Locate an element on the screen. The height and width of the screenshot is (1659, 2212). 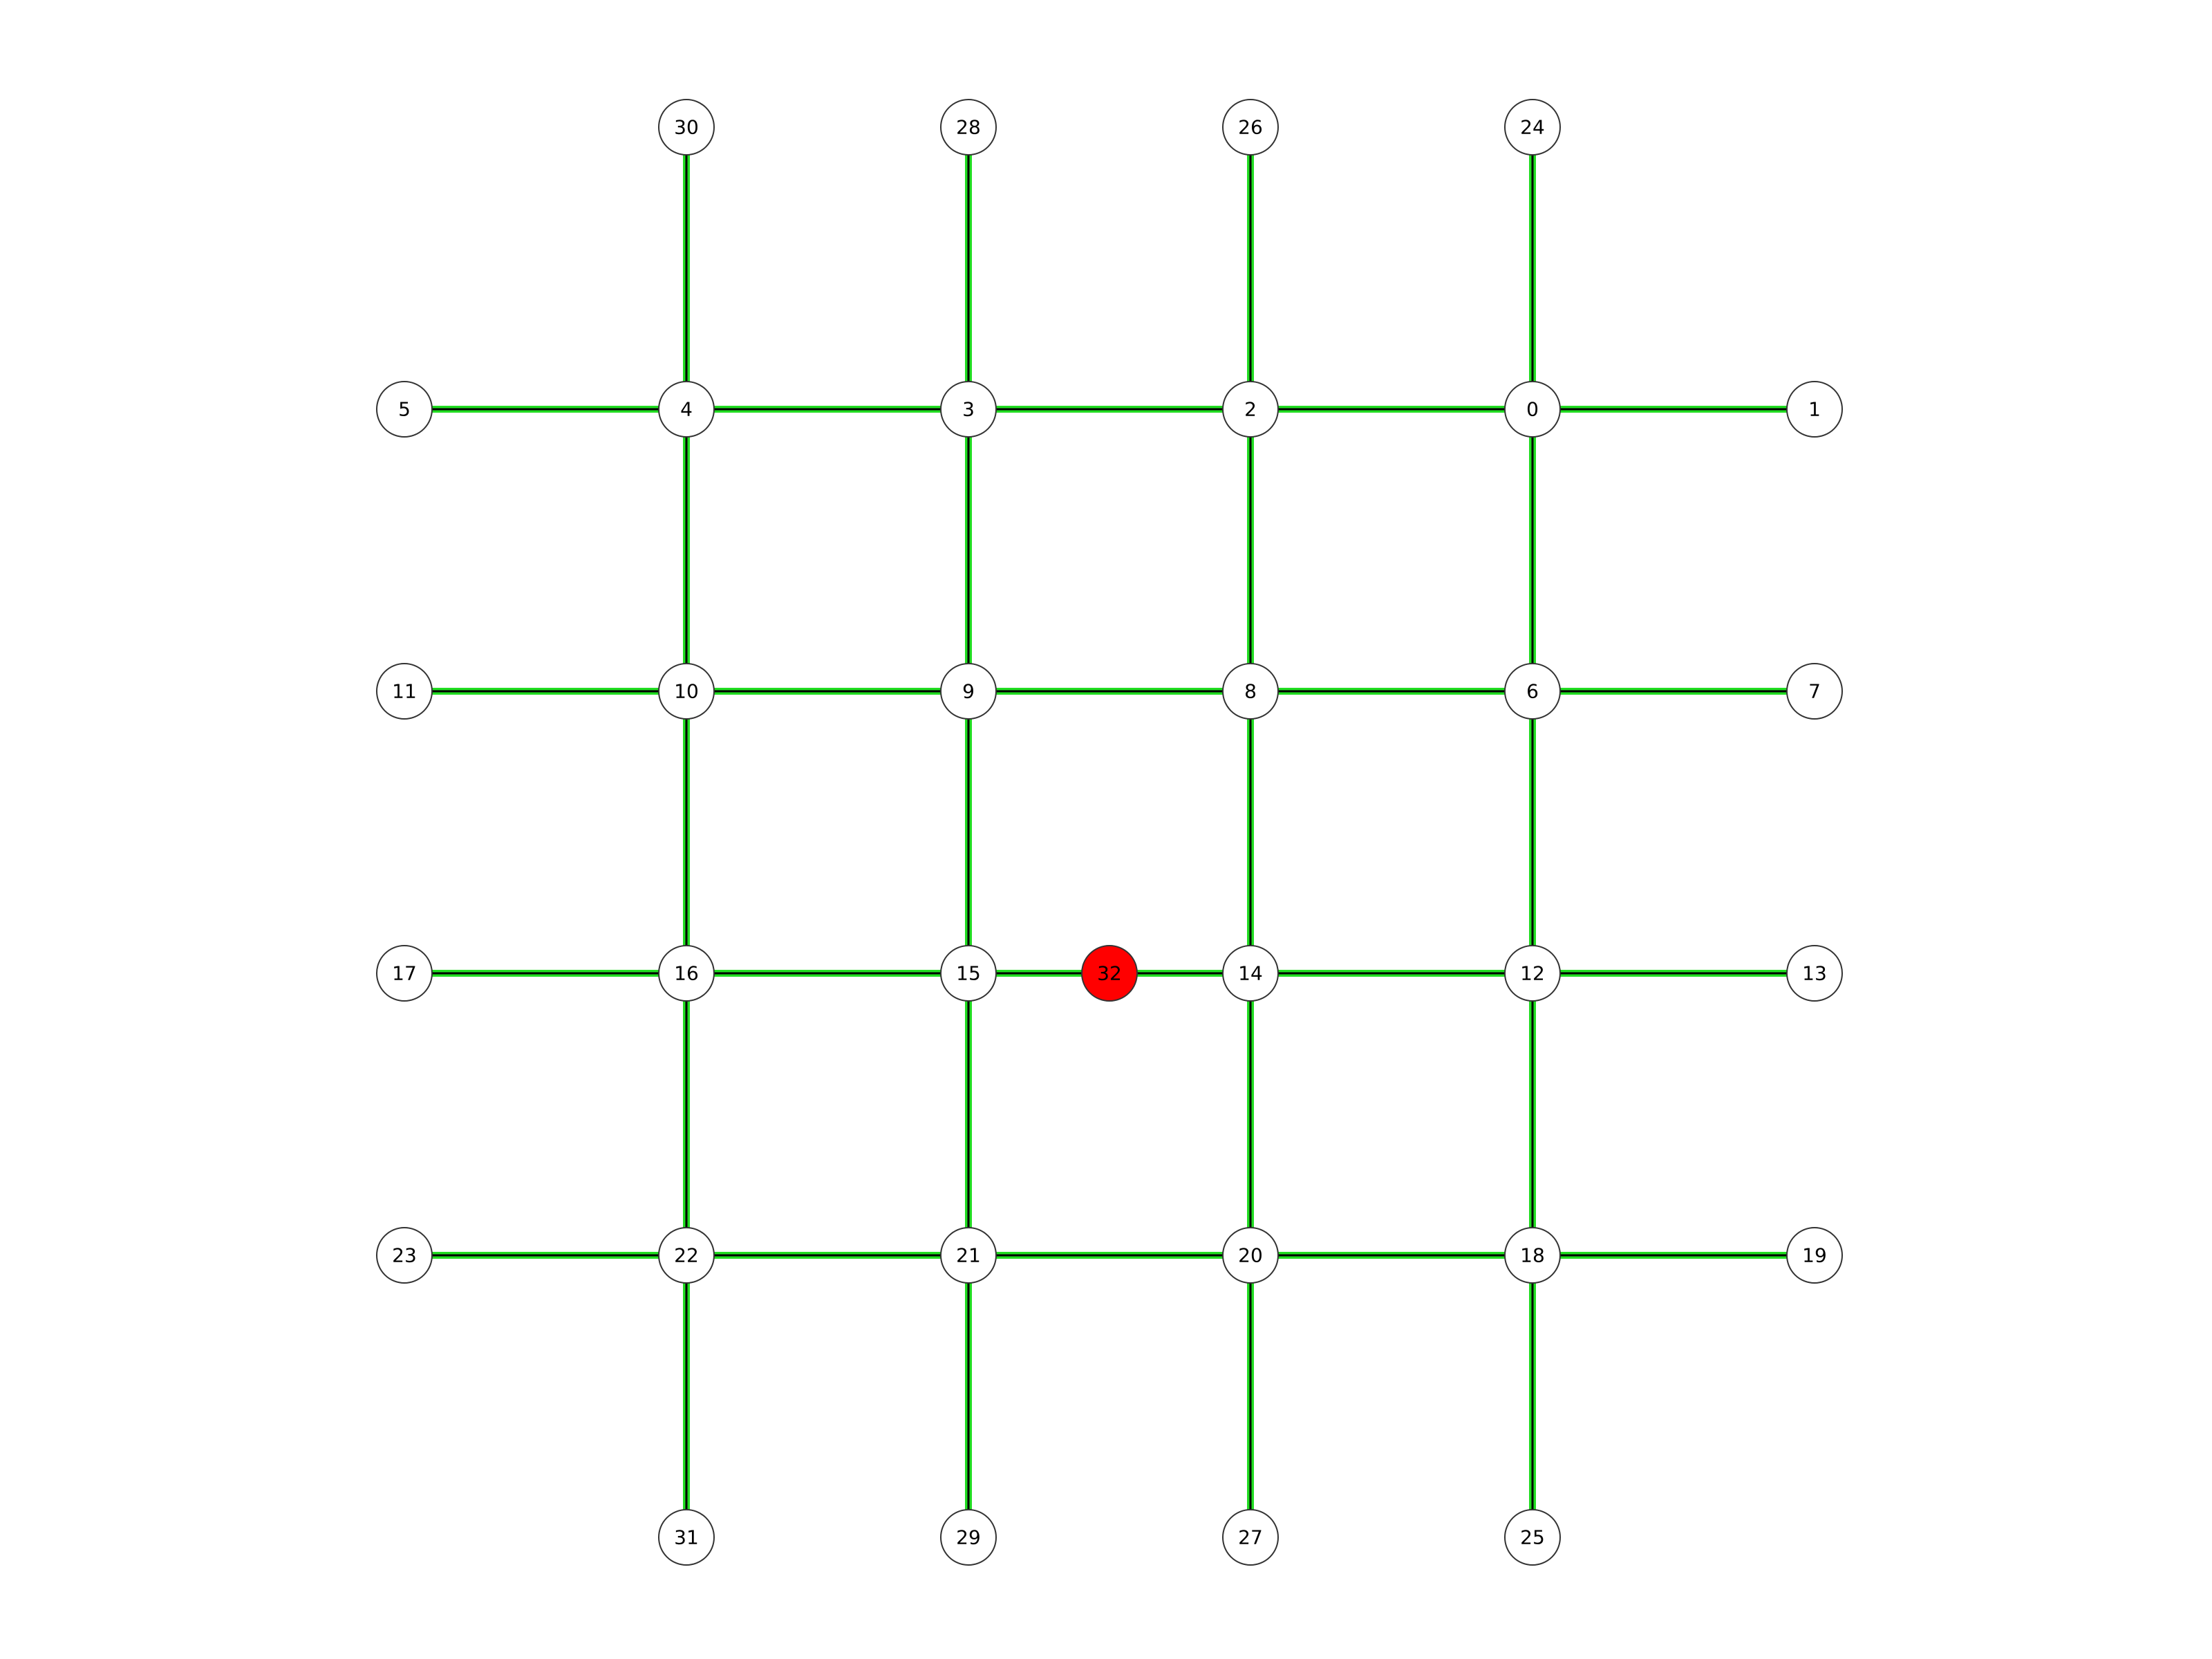
node-2: 2 is located at coordinates (1250, 409).